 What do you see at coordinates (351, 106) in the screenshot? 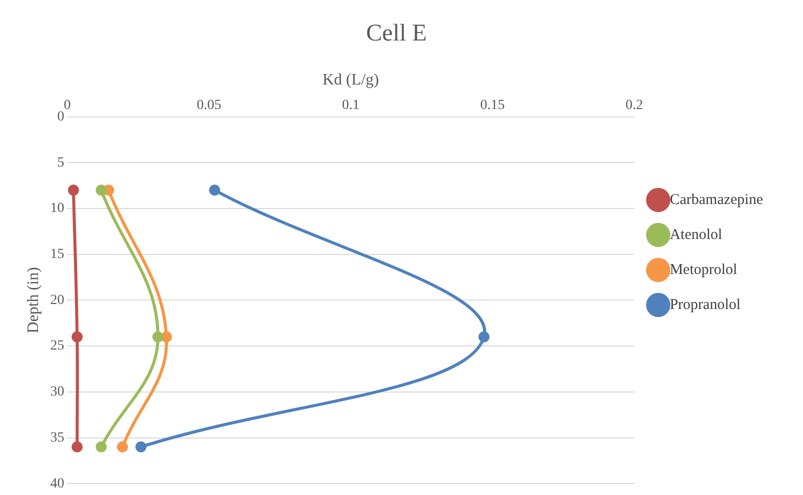
I see `x-tick-label: 0.1` at bounding box center [351, 106].